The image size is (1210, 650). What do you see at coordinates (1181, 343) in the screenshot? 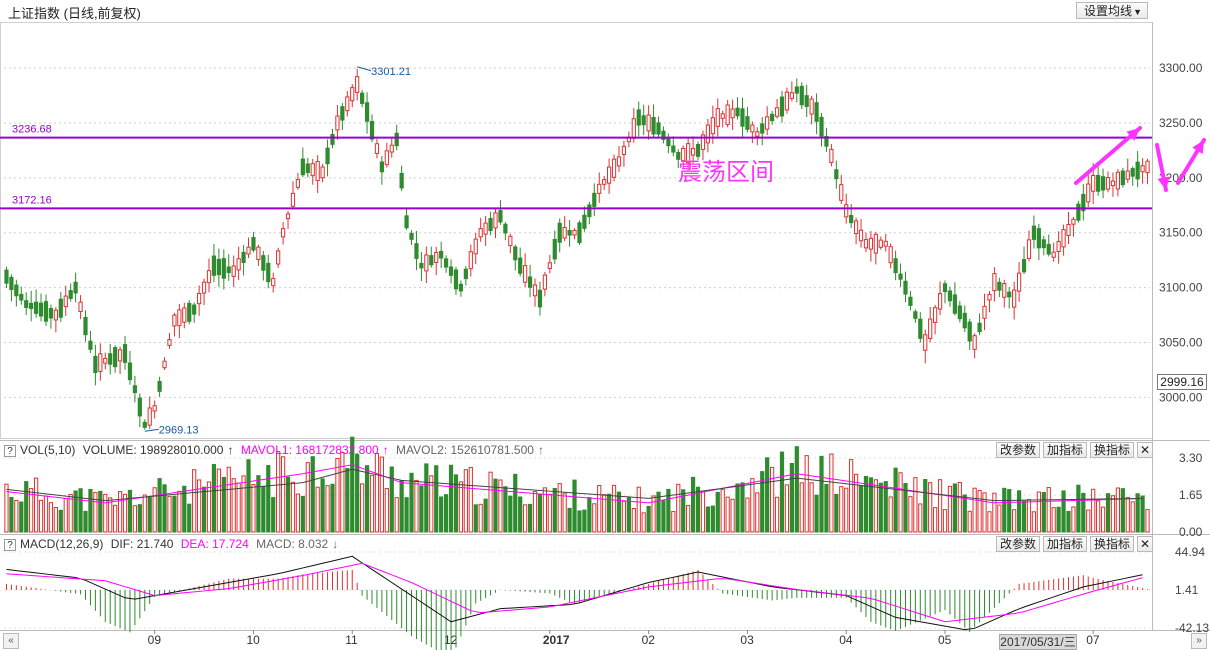
I see `y-tick-label: 3050.00` at bounding box center [1181, 343].